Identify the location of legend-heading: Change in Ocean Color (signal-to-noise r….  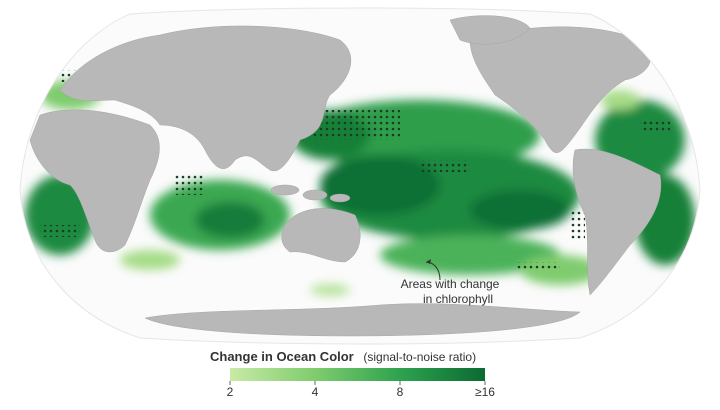
(343, 356).